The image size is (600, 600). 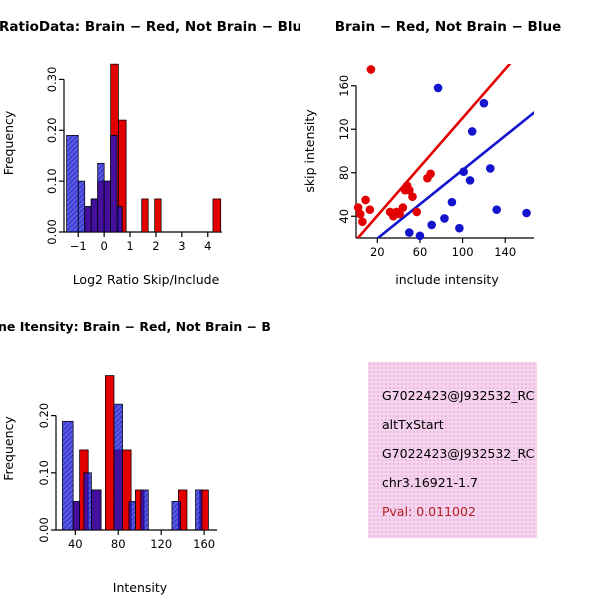 What do you see at coordinates (458, 395) in the screenshot?
I see `info-probe-id: G7022423@J932532_RC` at bounding box center [458, 395].